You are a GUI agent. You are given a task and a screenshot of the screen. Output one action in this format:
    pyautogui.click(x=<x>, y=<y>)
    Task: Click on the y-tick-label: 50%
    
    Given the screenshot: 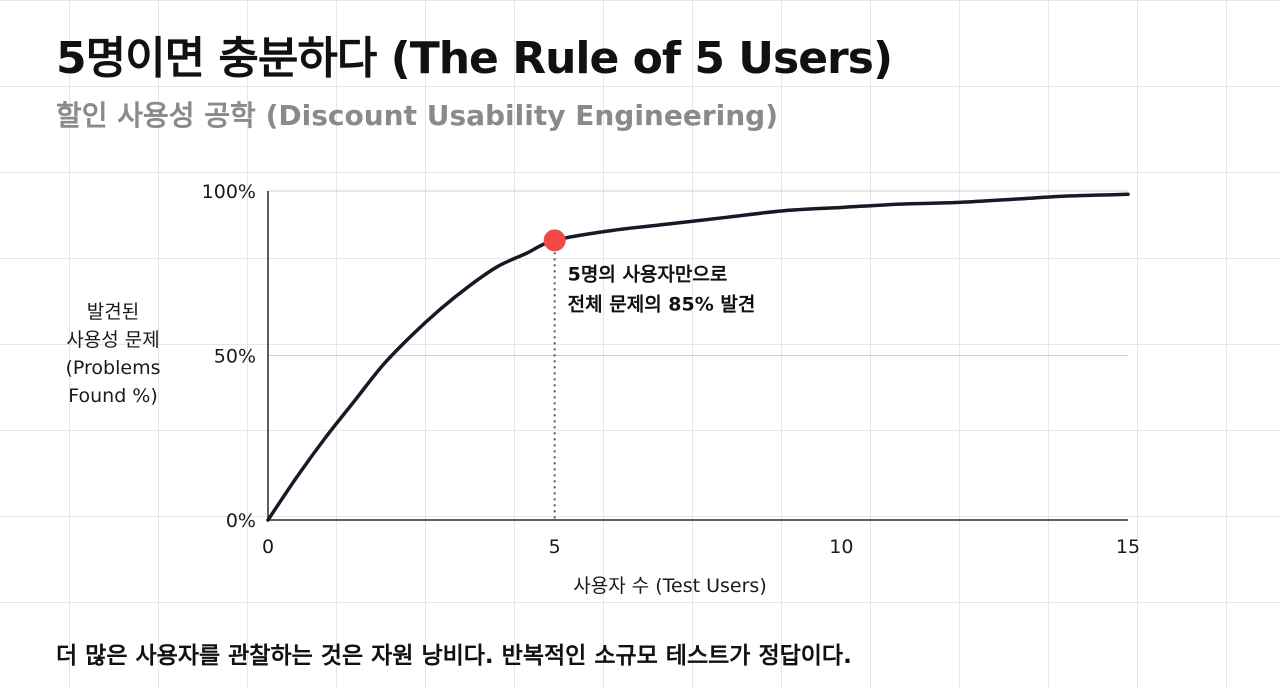 What is the action you would take?
    pyautogui.click(x=235, y=357)
    